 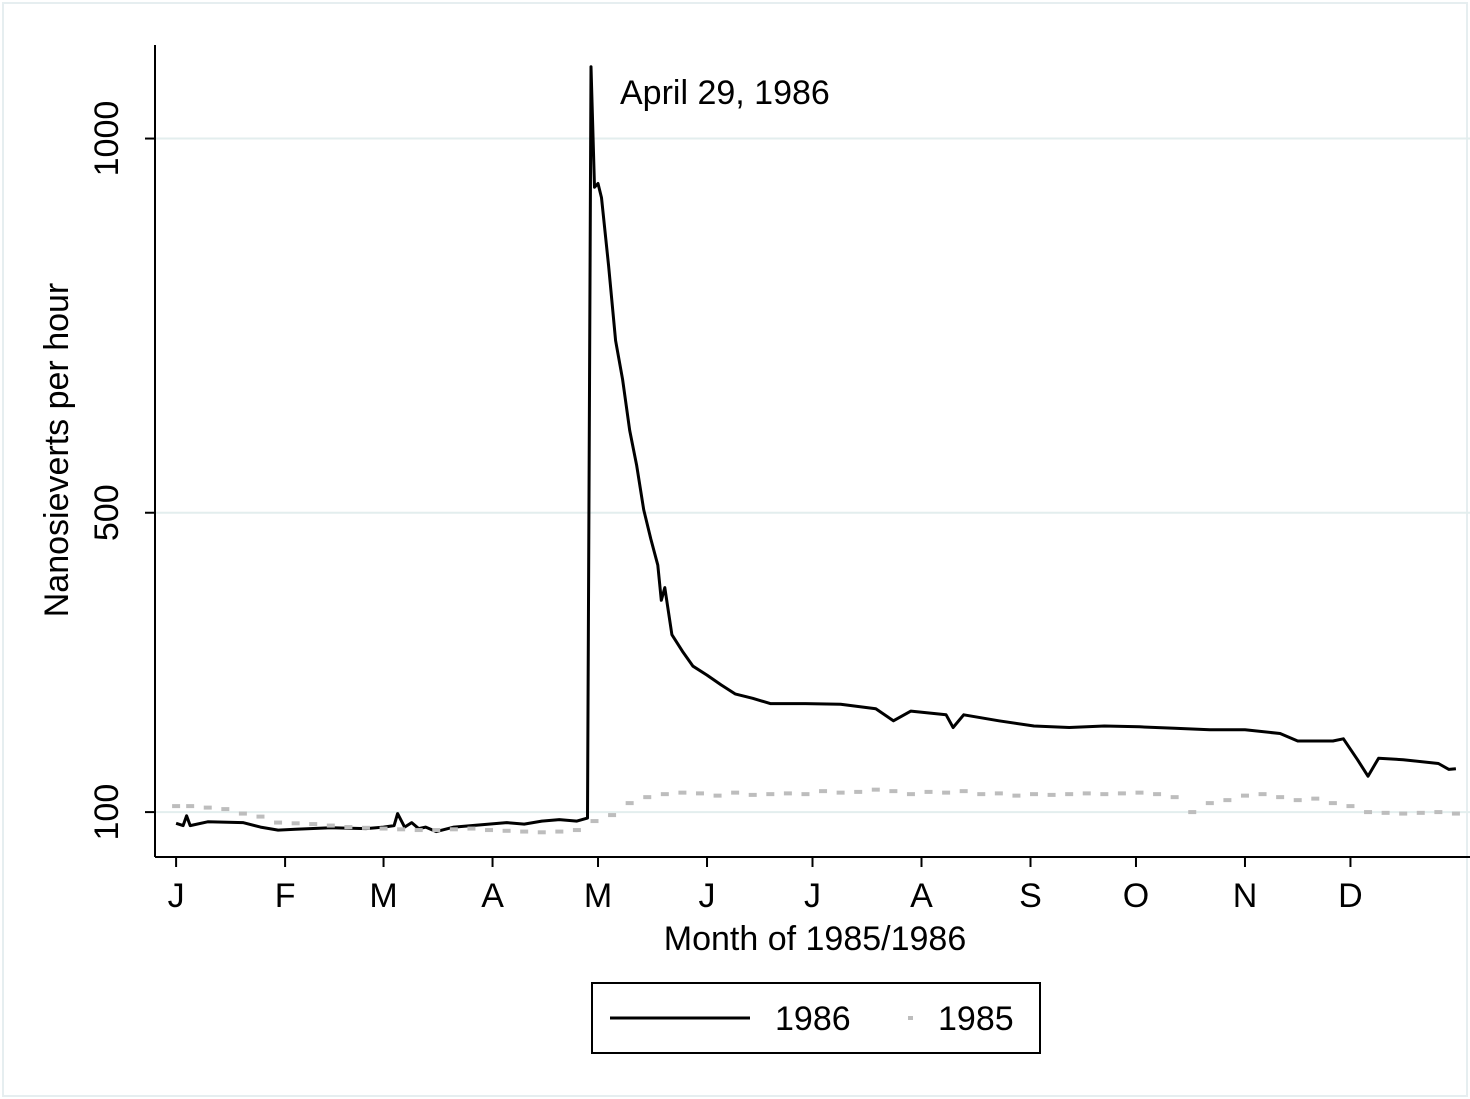 I want to click on legend-label: 1985, so click(x=976, y=1019).